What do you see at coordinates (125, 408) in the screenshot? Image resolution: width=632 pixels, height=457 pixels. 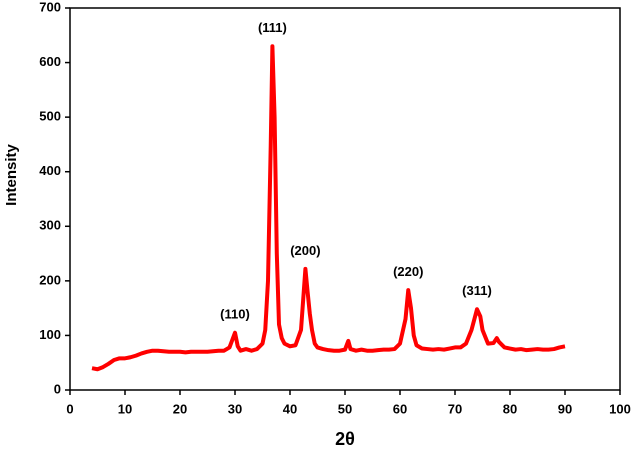 I see `x-tick-label: 10` at bounding box center [125, 408].